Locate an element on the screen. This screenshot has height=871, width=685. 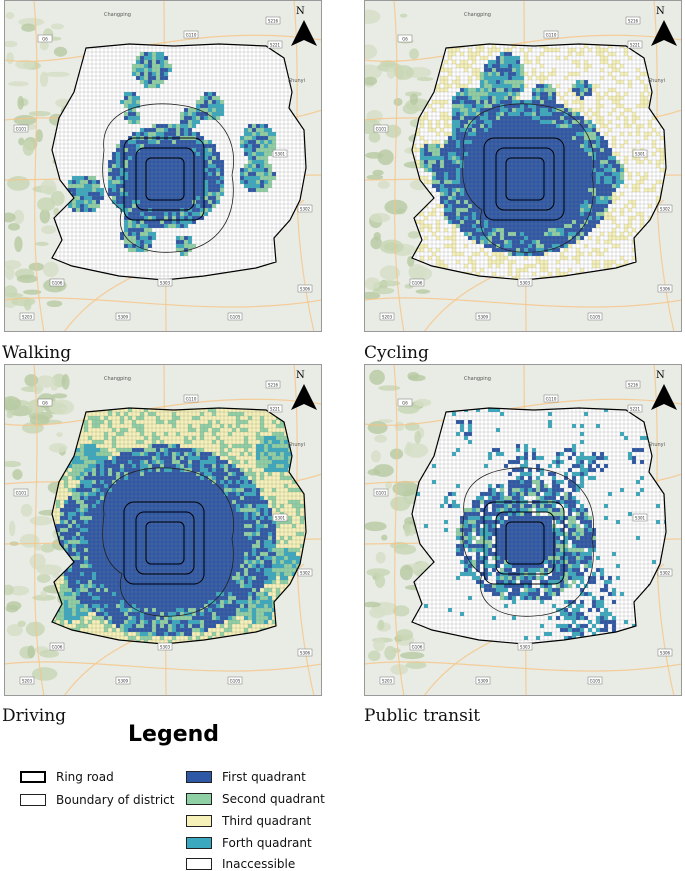
first-quadrant-swatch is located at coordinates (199, 777).